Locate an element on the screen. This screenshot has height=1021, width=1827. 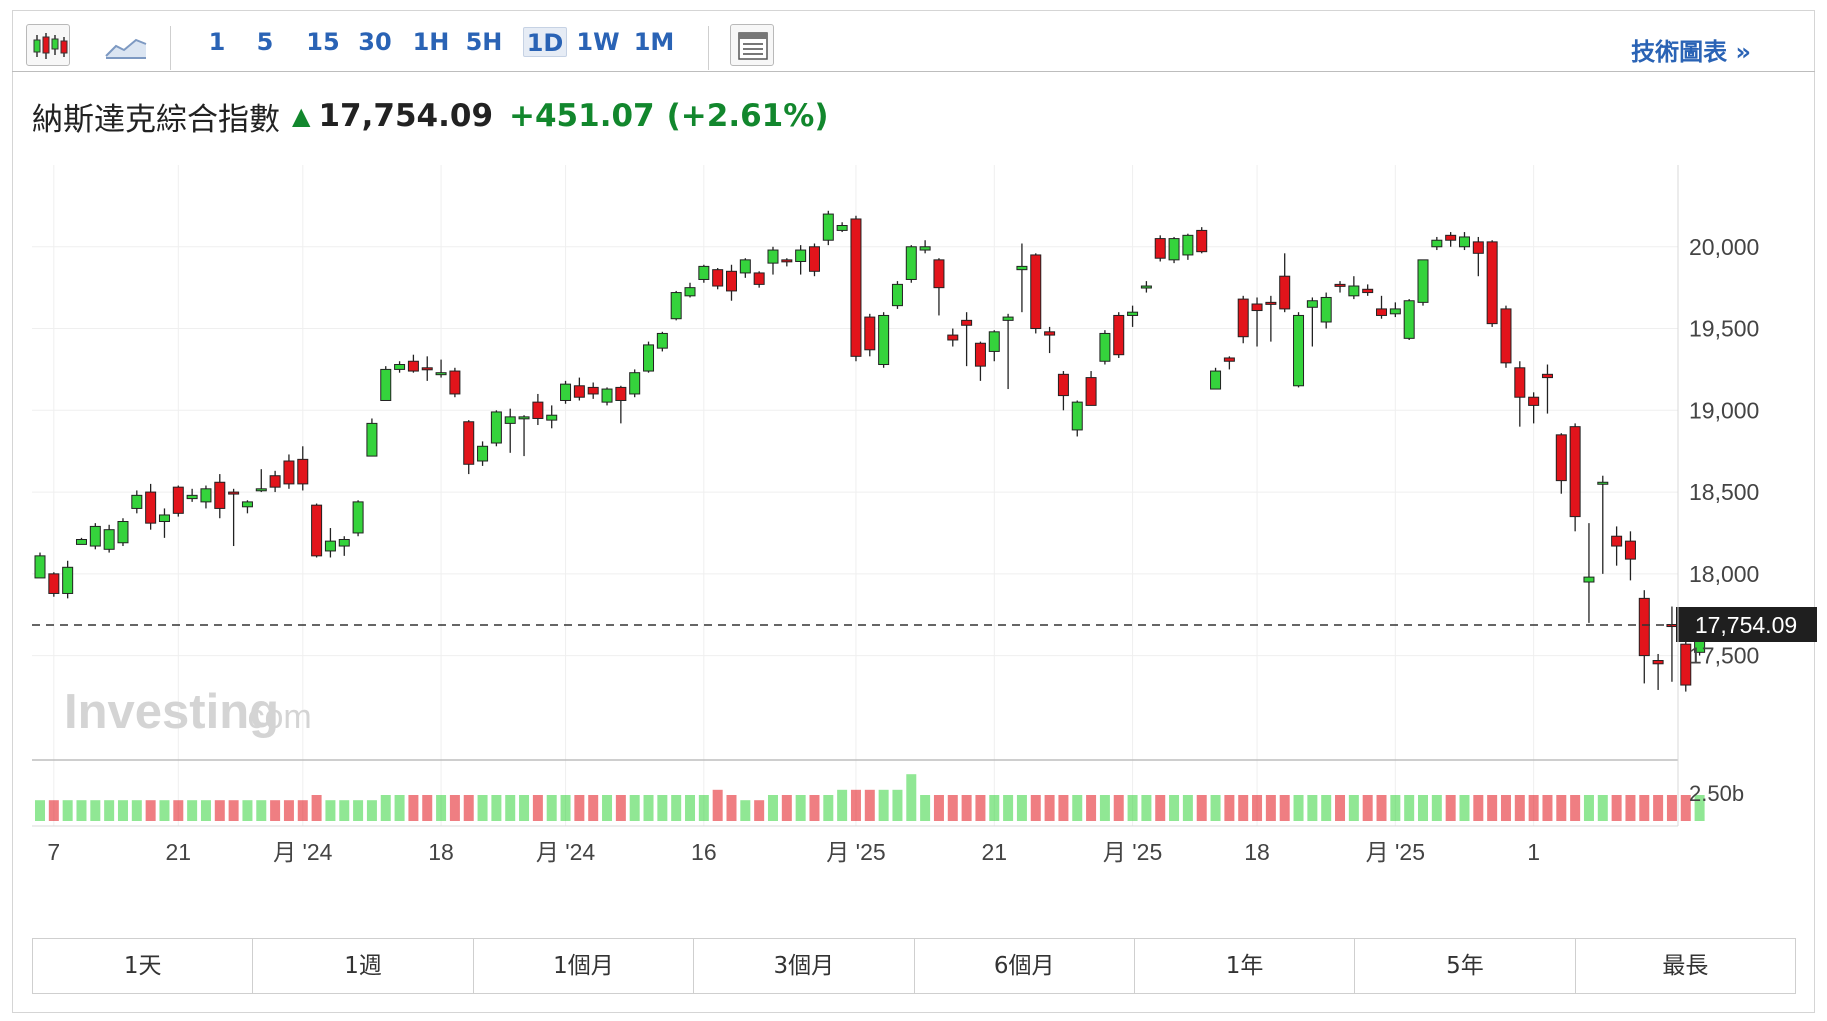
range-1y-button: 1年 is located at coordinates (1245, 966).